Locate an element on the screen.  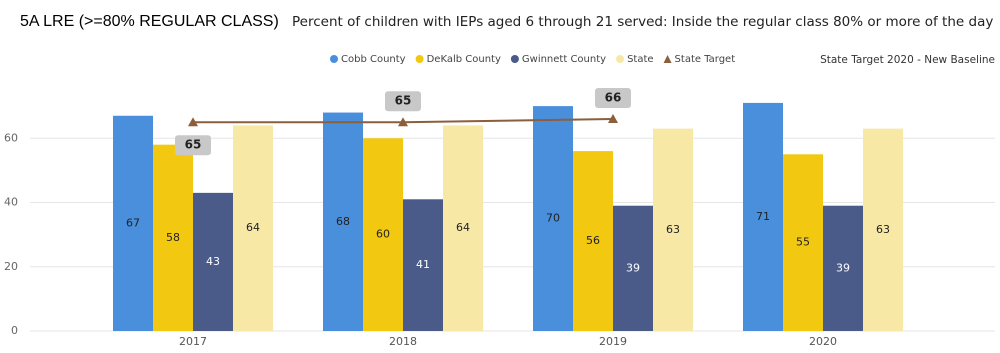
y-tick-label: 40 is located at coordinates (11, 202).